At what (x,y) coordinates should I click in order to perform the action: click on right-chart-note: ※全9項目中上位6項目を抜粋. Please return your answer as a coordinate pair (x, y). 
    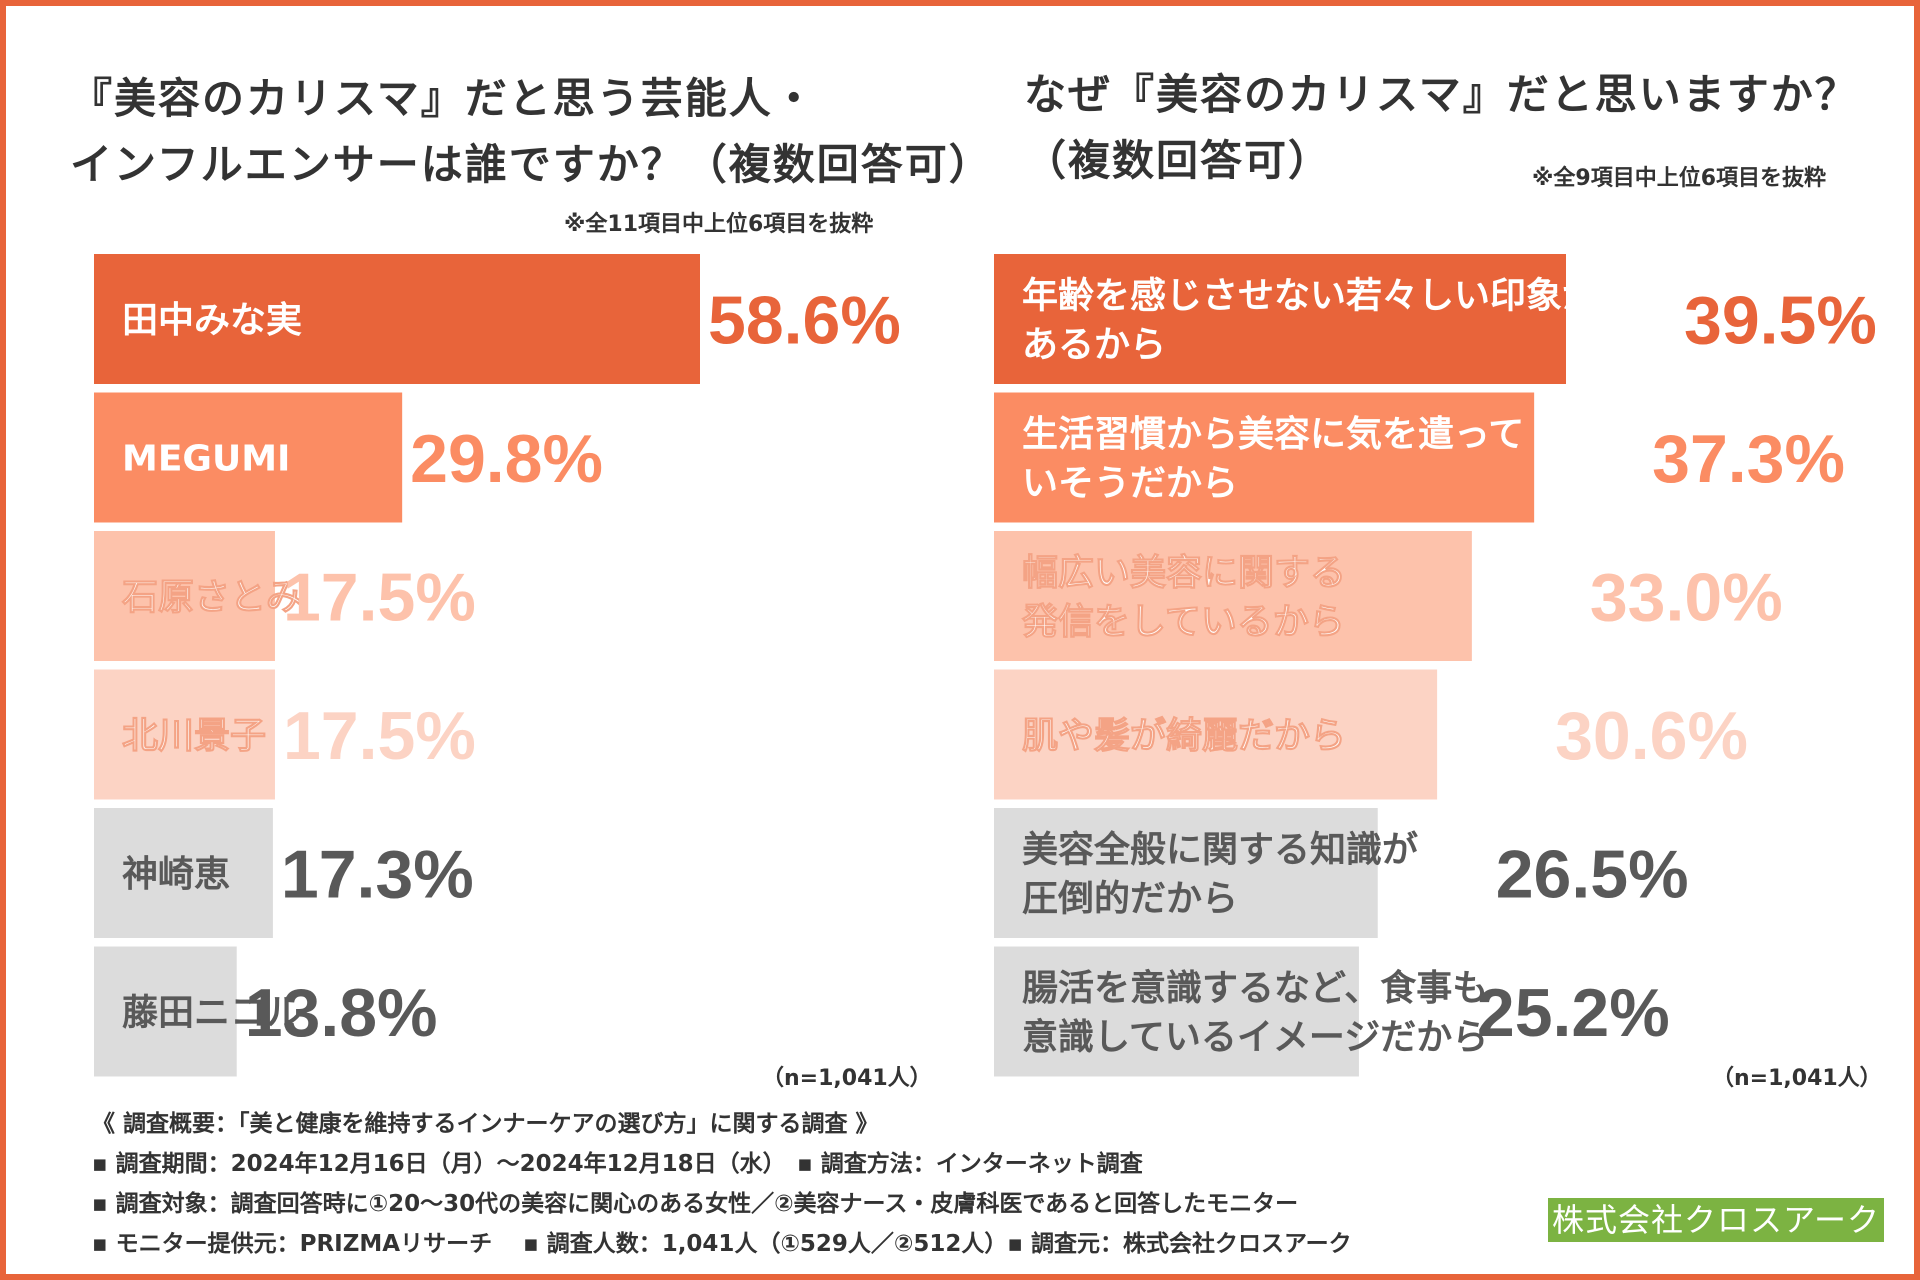
    Looking at the image, I should click on (1679, 178).